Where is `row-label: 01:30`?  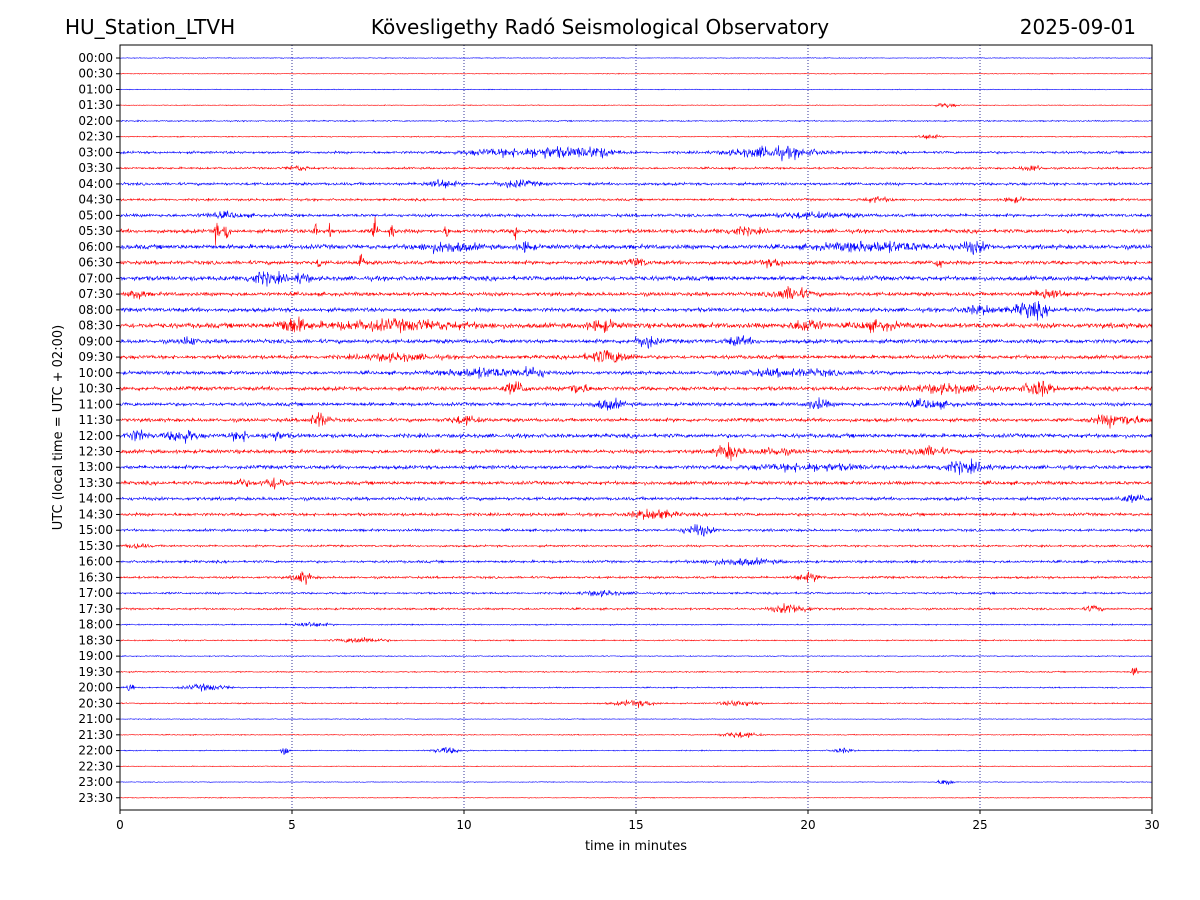
row-label: 01:30 is located at coordinates (95, 105).